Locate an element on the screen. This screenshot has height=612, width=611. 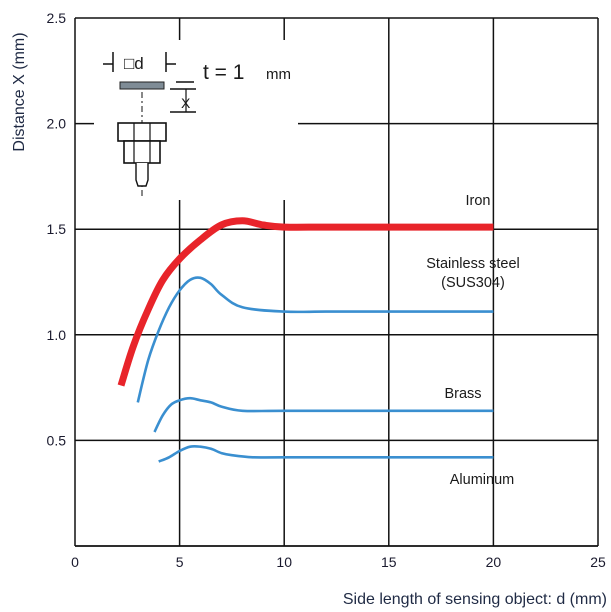
series-line-stainless-steel-sus304 is located at coordinates (315, 339).